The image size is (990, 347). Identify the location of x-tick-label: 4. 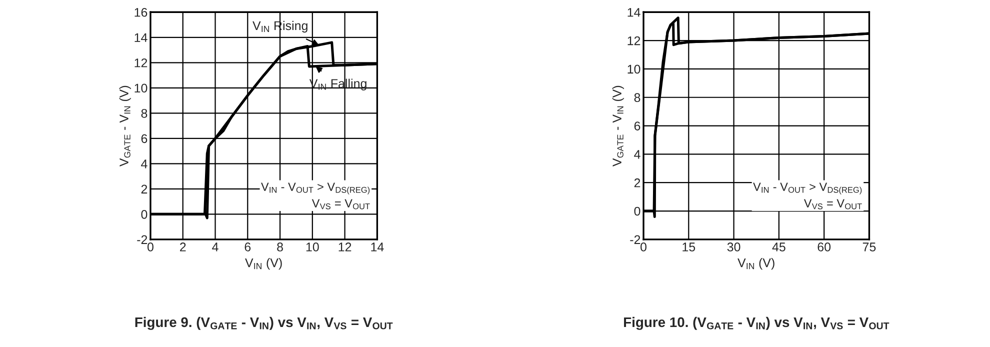
(215, 247).